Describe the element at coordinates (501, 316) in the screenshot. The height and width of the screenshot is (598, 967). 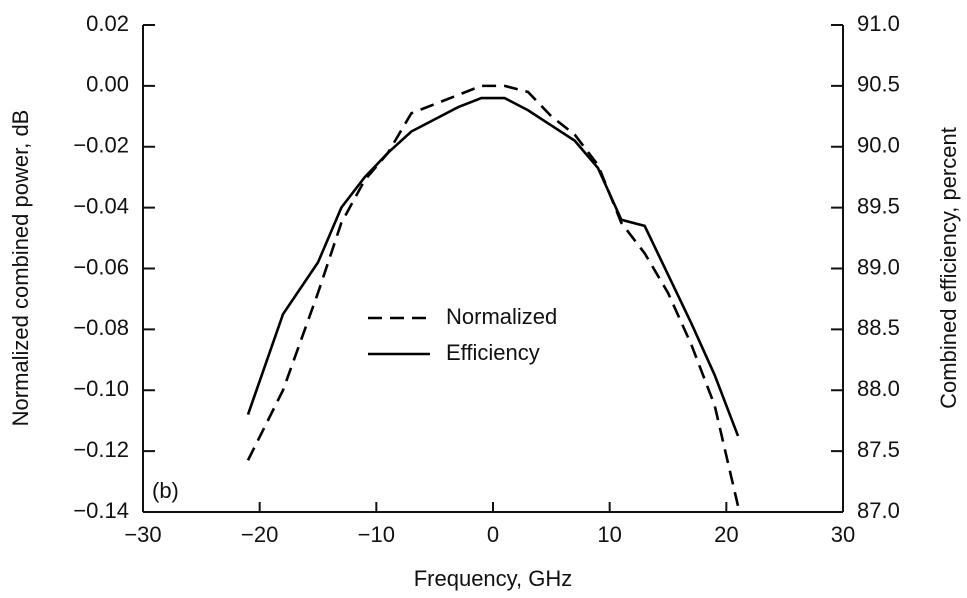
I see `legend-label: Normalized` at that location.